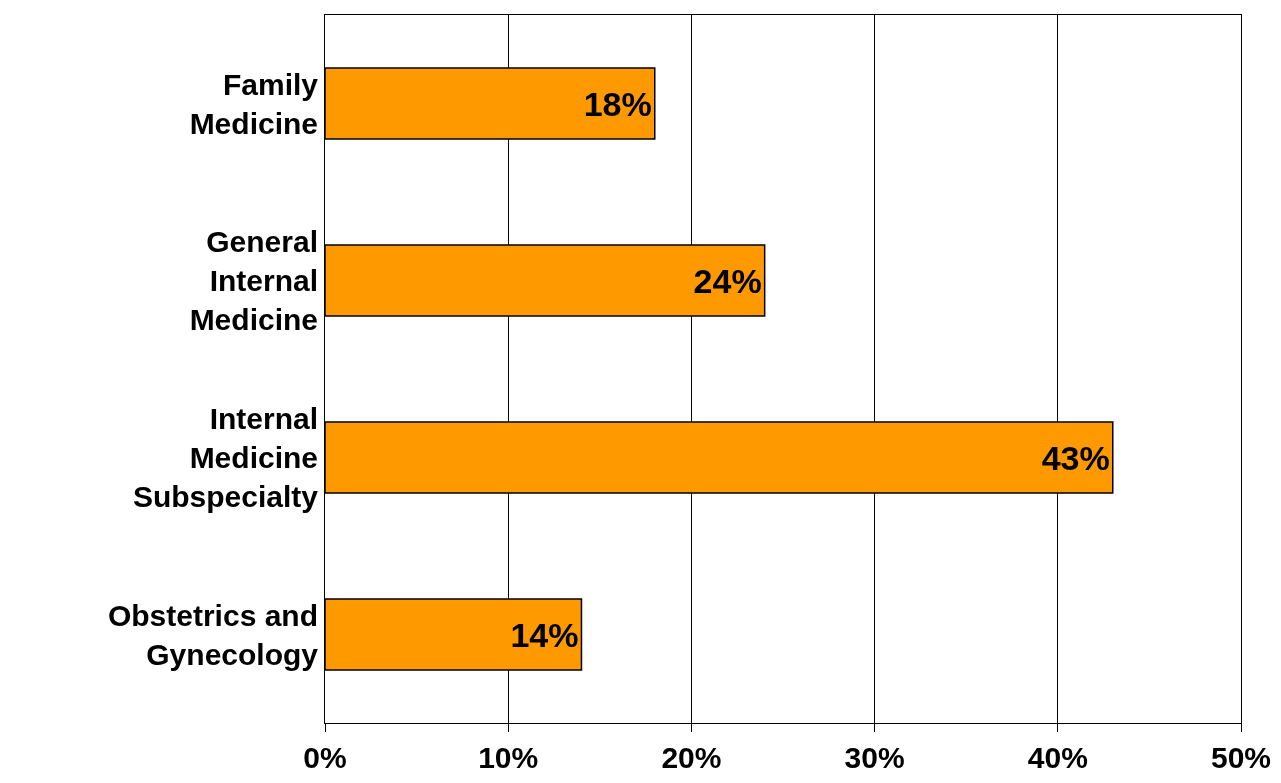 This screenshot has height=783, width=1281. I want to click on data-label: 43%, so click(1075, 457).